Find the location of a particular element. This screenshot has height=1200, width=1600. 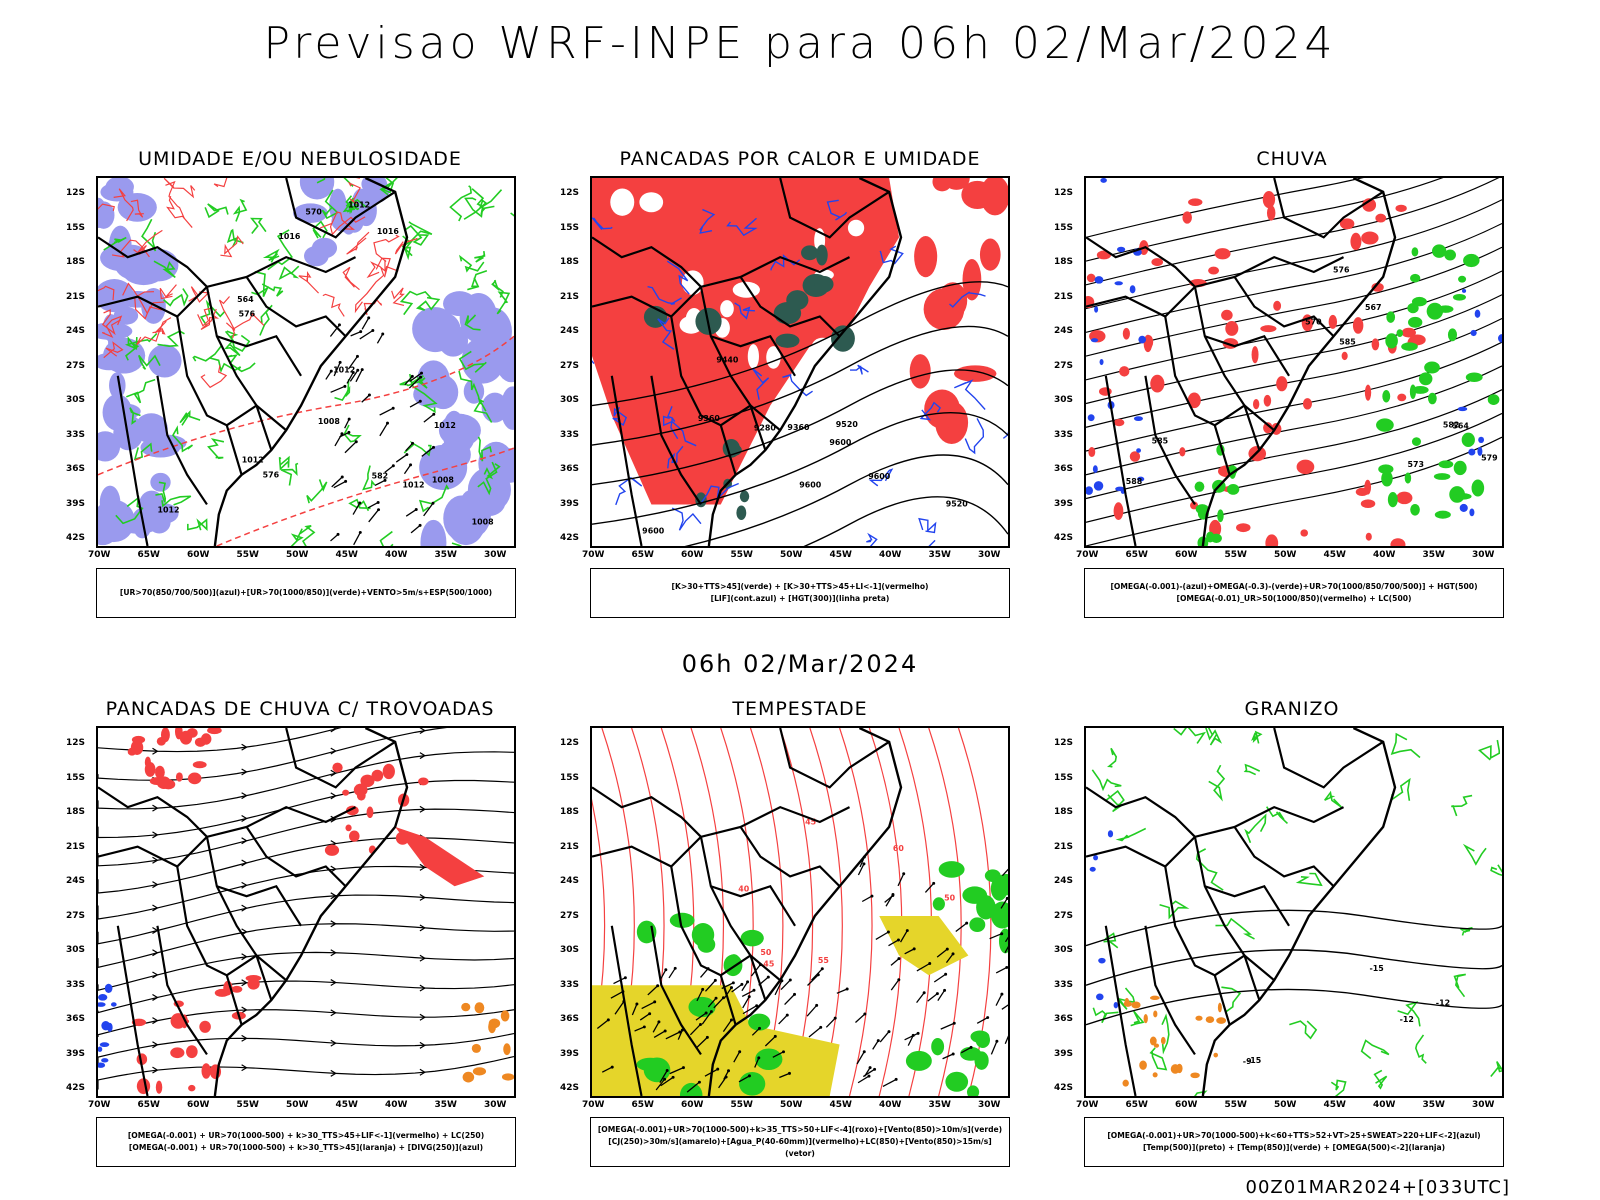

heat-humidity-area is located at coordinates (843, 338).